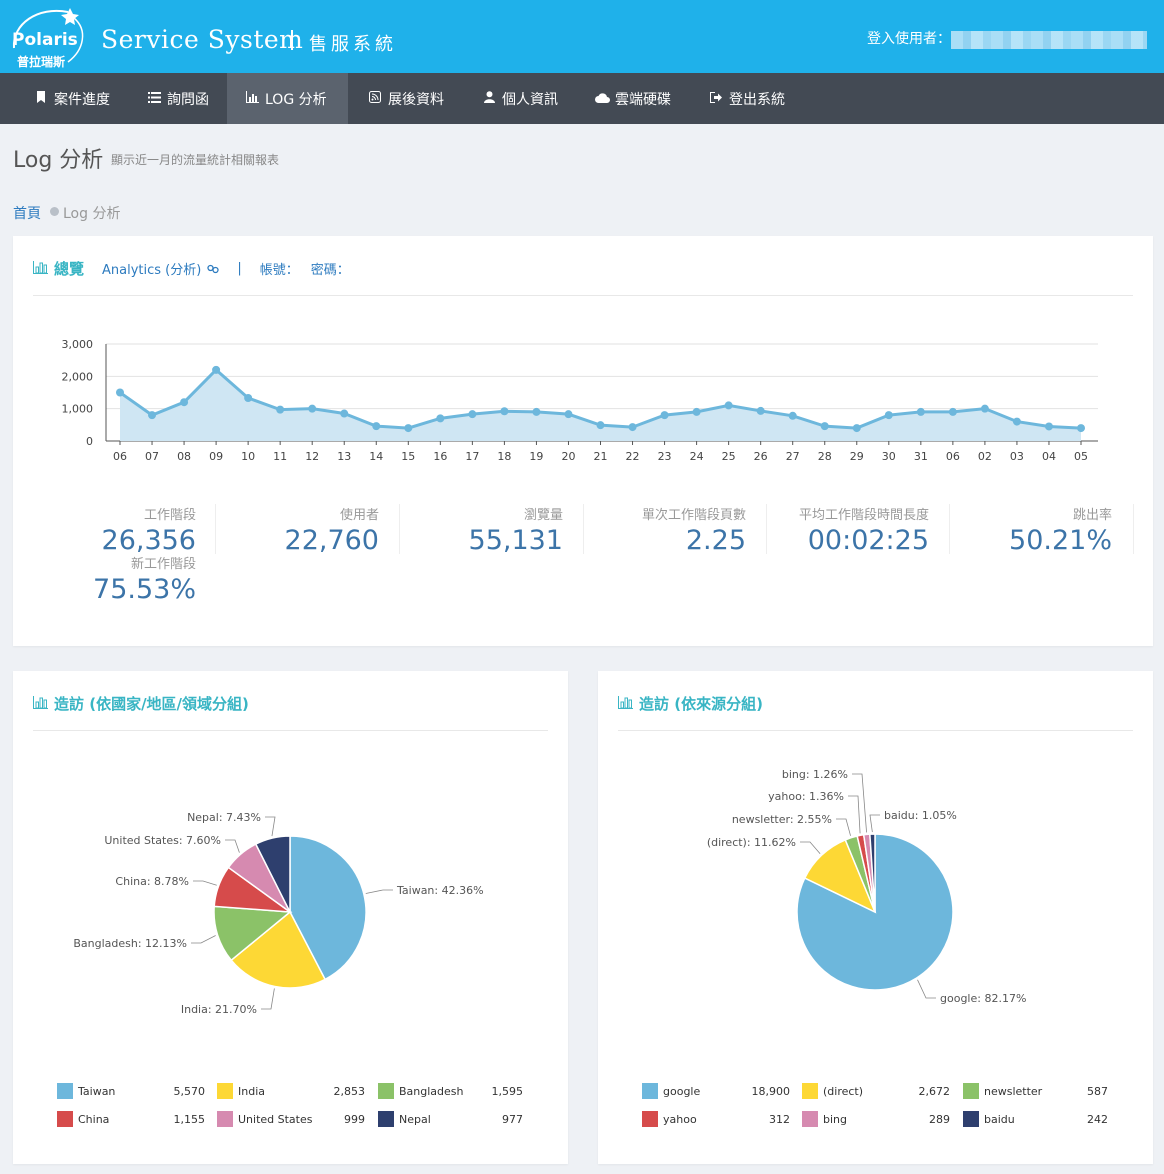  Describe the element at coordinates (131, 1119) in the screenshot. I see `legend-item: China 1,155` at that location.